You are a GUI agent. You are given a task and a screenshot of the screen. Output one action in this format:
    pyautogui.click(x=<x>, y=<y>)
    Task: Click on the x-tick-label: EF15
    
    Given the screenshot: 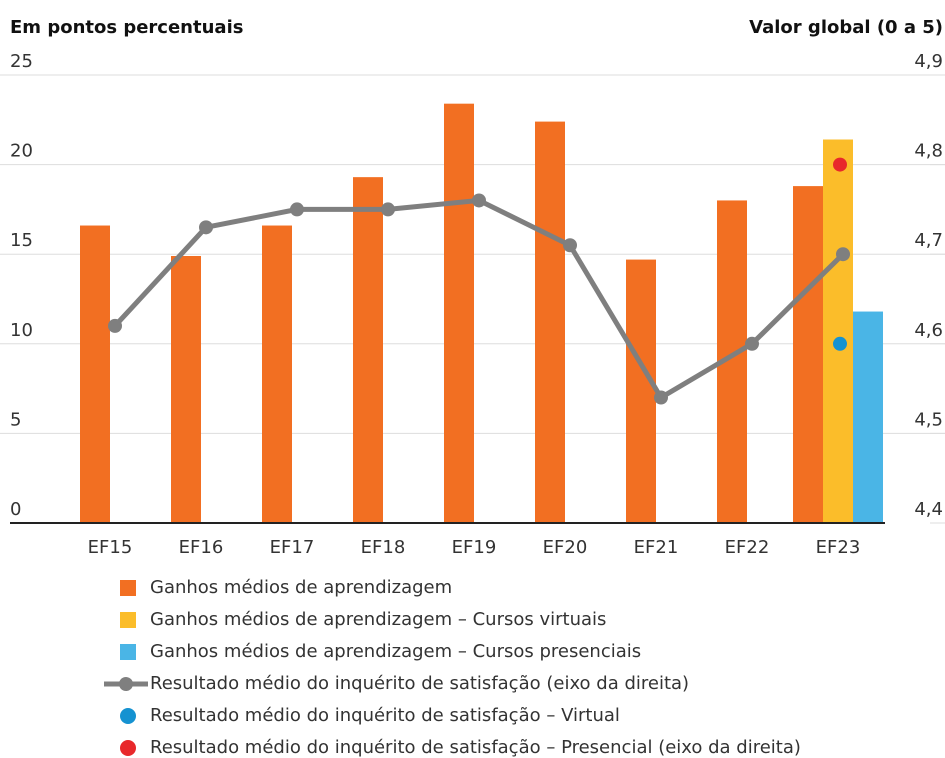 What is the action you would take?
    pyautogui.click(x=110, y=547)
    